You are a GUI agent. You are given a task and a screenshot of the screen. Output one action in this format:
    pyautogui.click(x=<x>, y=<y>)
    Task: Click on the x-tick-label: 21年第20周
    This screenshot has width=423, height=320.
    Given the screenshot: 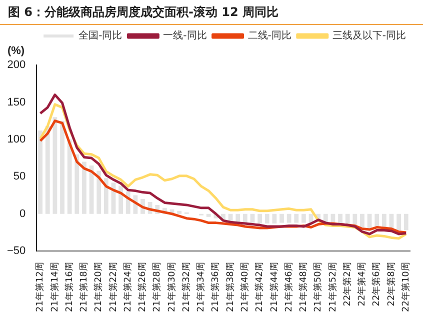 What is the action you would take?
    pyautogui.click(x=98, y=287)
    